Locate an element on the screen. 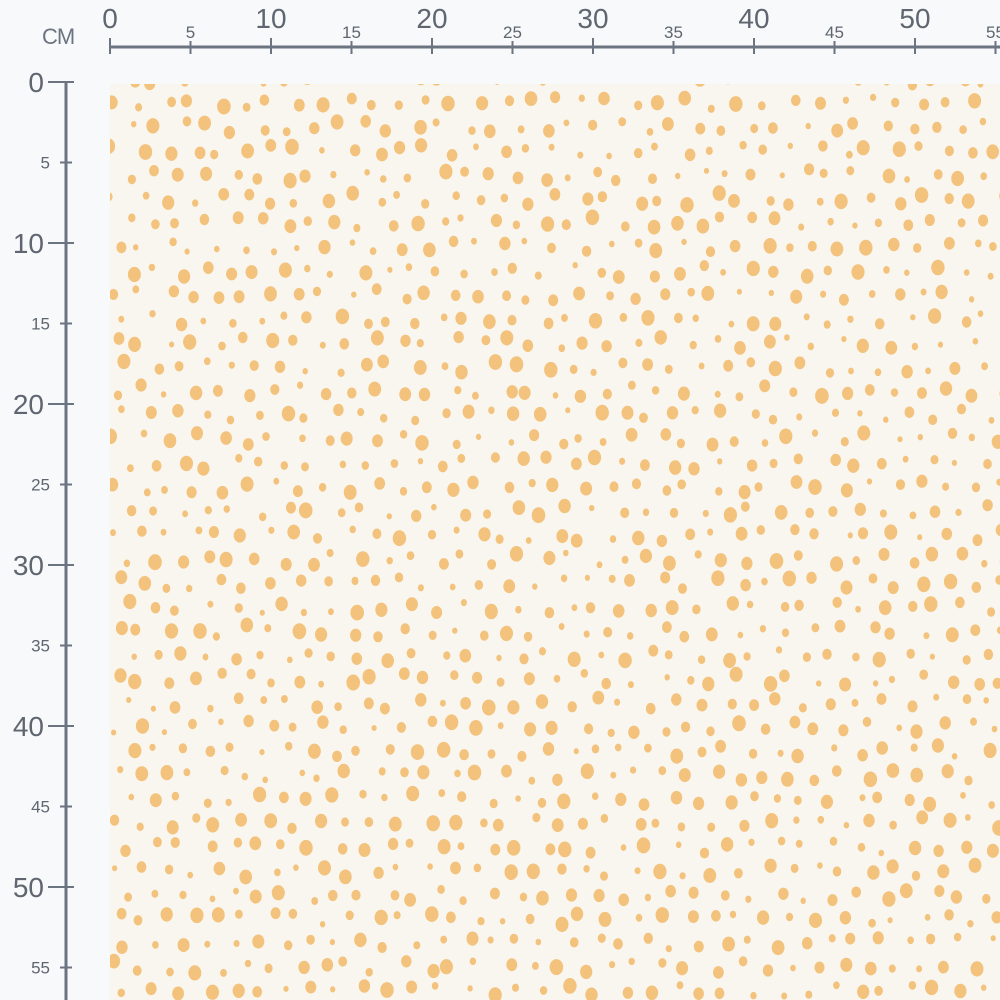 Image resolution: width=1000 pixels, height=1000 pixels. ruler-label: 0 is located at coordinates (36, 82).